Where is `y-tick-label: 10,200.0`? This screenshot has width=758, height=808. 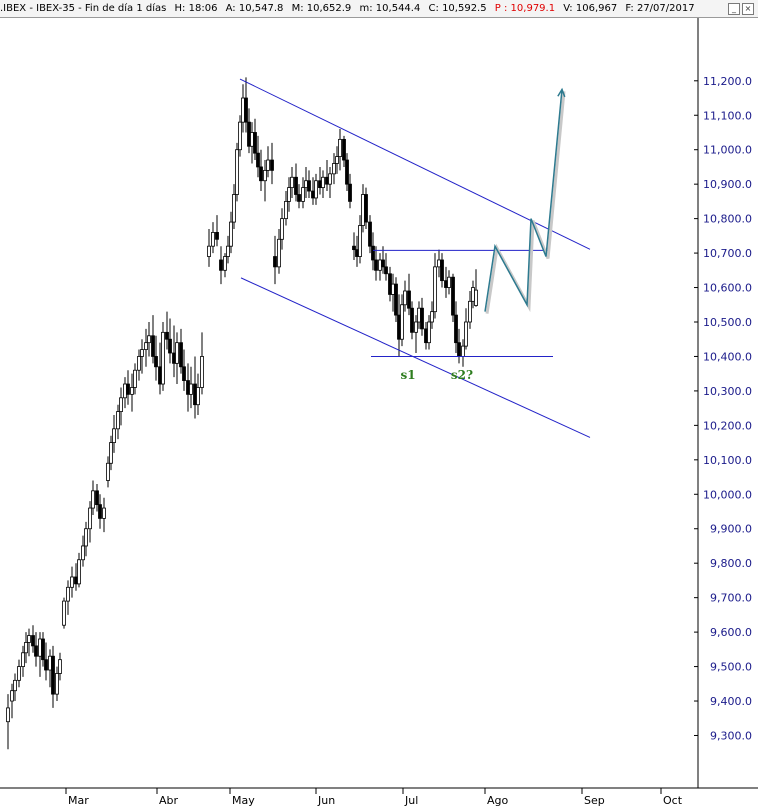
y-tick-label: 10,200.0 is located at coordinates (727, 425).